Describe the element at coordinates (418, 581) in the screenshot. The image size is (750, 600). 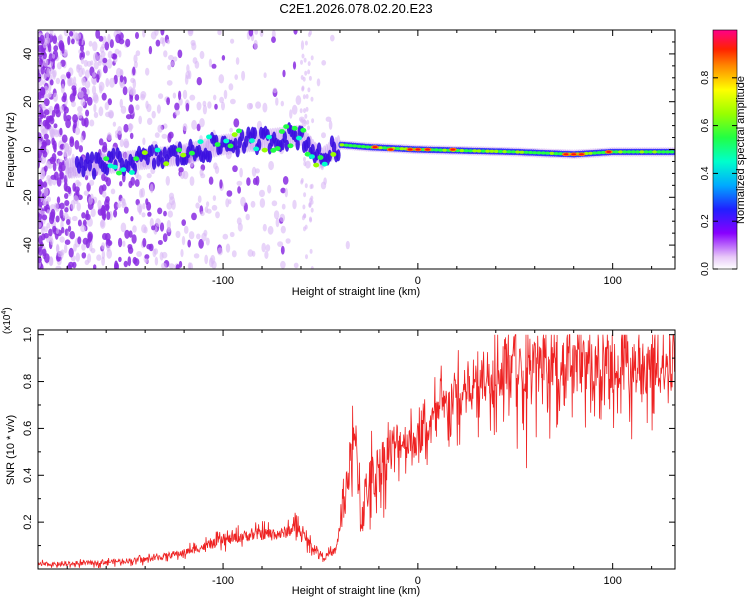
I see `snr-xtick-label: 0` at that location.